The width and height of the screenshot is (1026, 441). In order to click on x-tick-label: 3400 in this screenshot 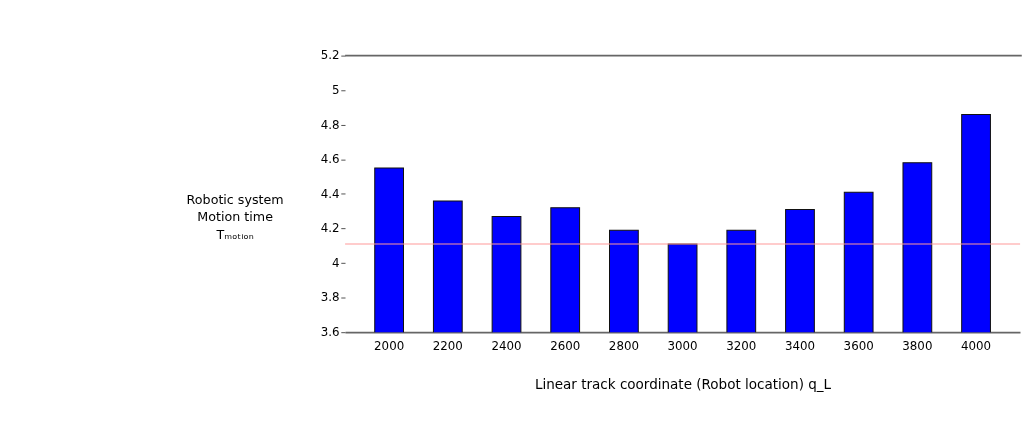, I will do `click(800, 346)`.